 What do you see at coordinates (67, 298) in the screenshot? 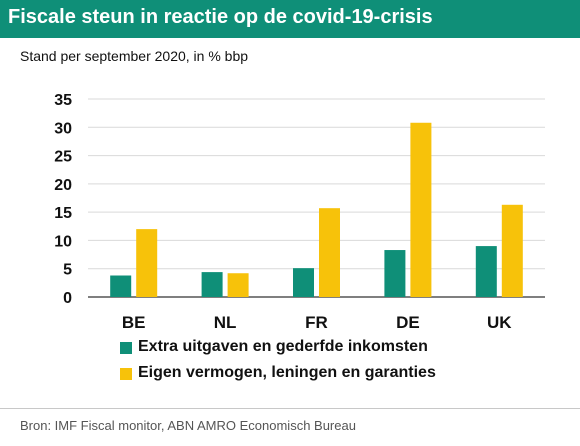
I see `y-tick-label: 0` at bounding box center [67, 298].